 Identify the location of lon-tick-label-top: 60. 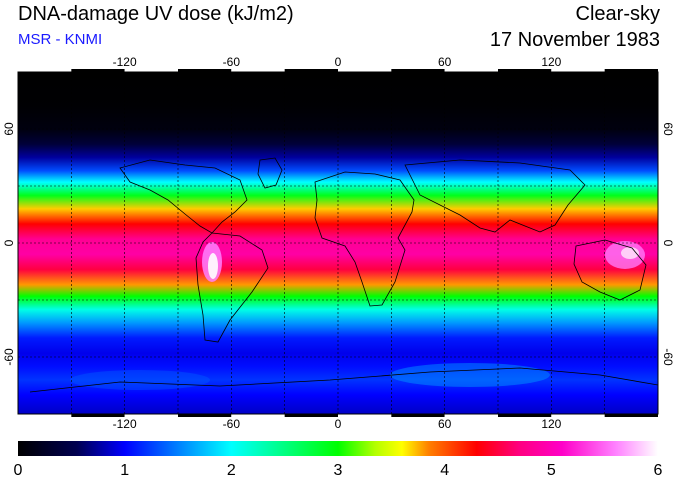
(445, 62).